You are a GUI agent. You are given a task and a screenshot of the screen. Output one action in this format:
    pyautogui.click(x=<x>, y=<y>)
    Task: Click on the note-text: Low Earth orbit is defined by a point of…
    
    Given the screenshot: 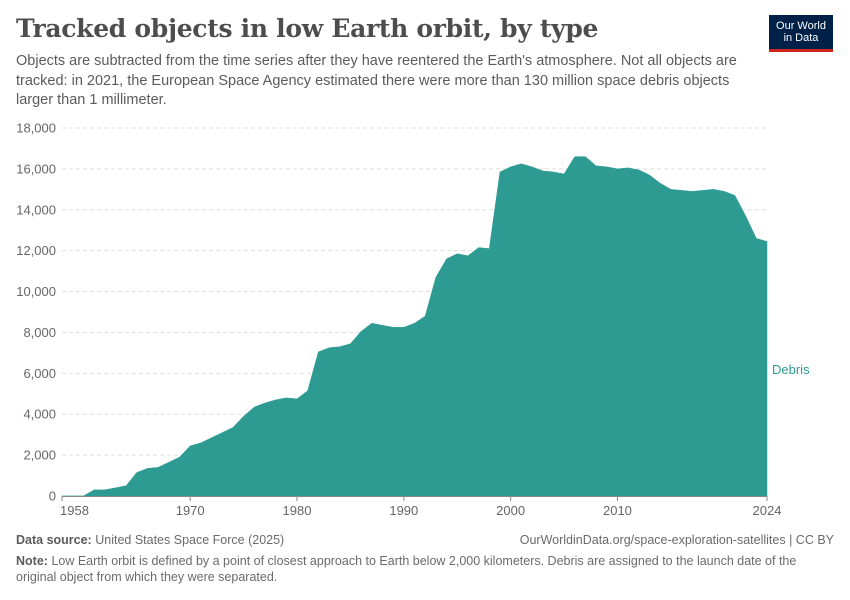 What is the action you would take?
    pyautogui.click(x=406, y=569)
    